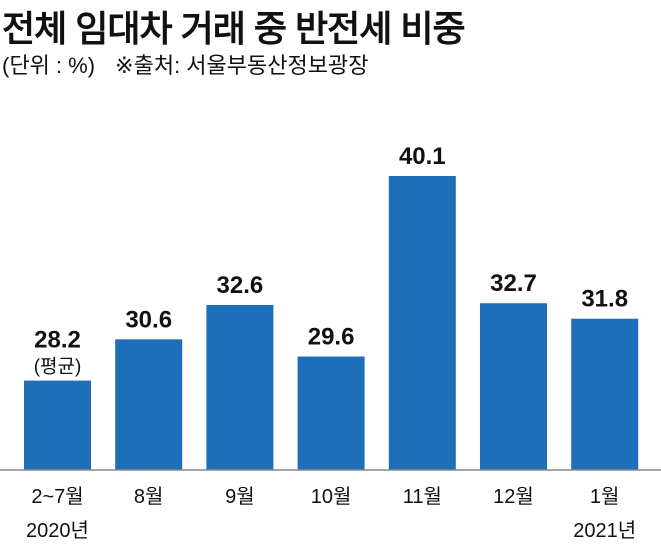 The height and width of the screenshot is (549, 661). I want to click on x-tick-label: 12월, so click(513, 496).